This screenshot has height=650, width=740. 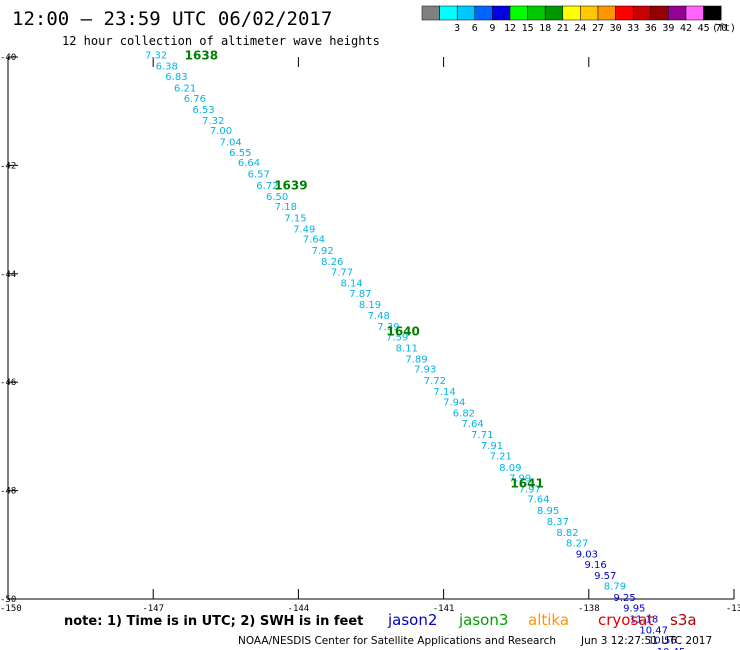 What do you see at coordinates (587, 554) in the screenshot?
I see `swh-value: 9.03` at bounding box center [587, 554].